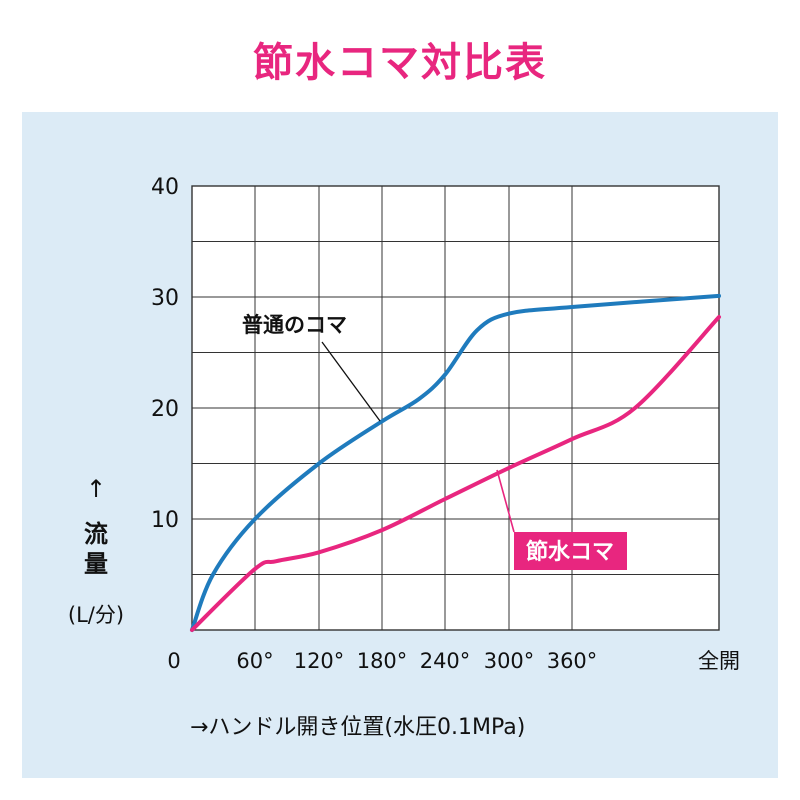 This screenshot has width=800, height=800. I want to click on x-axis-label: →ハンドル開き位置(水圧0.1MPa), so click(357, 727).